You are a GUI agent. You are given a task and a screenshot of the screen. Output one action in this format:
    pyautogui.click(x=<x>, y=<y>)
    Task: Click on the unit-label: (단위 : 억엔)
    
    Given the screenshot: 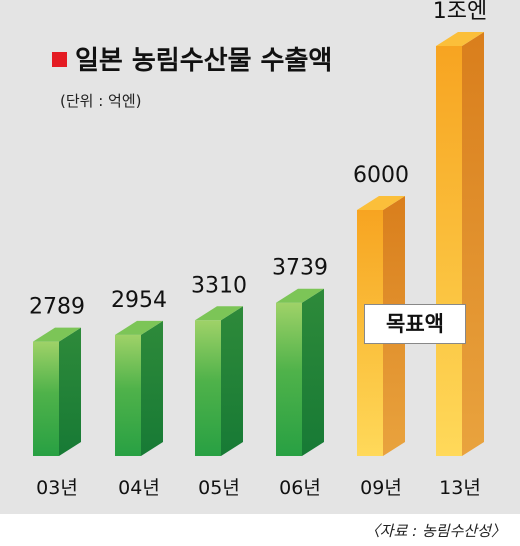 What is the action you would take?
    pyautogui.click(x=101, y=101)
    